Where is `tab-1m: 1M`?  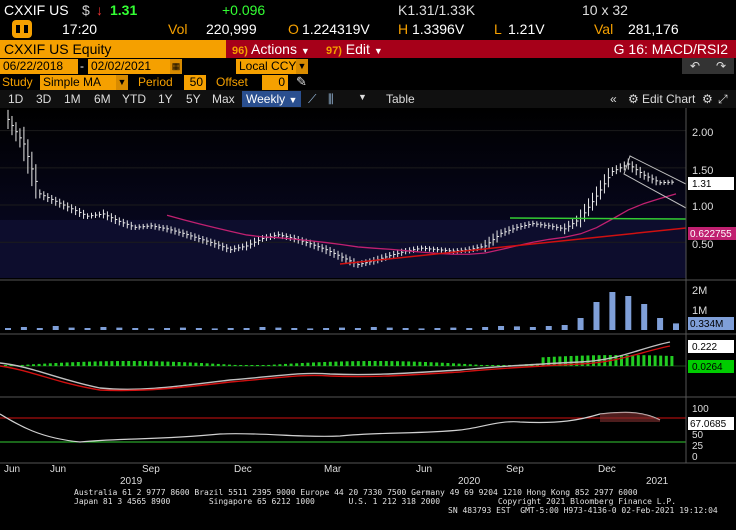 tab-1m: 1M is located at coordinates (72, 99).